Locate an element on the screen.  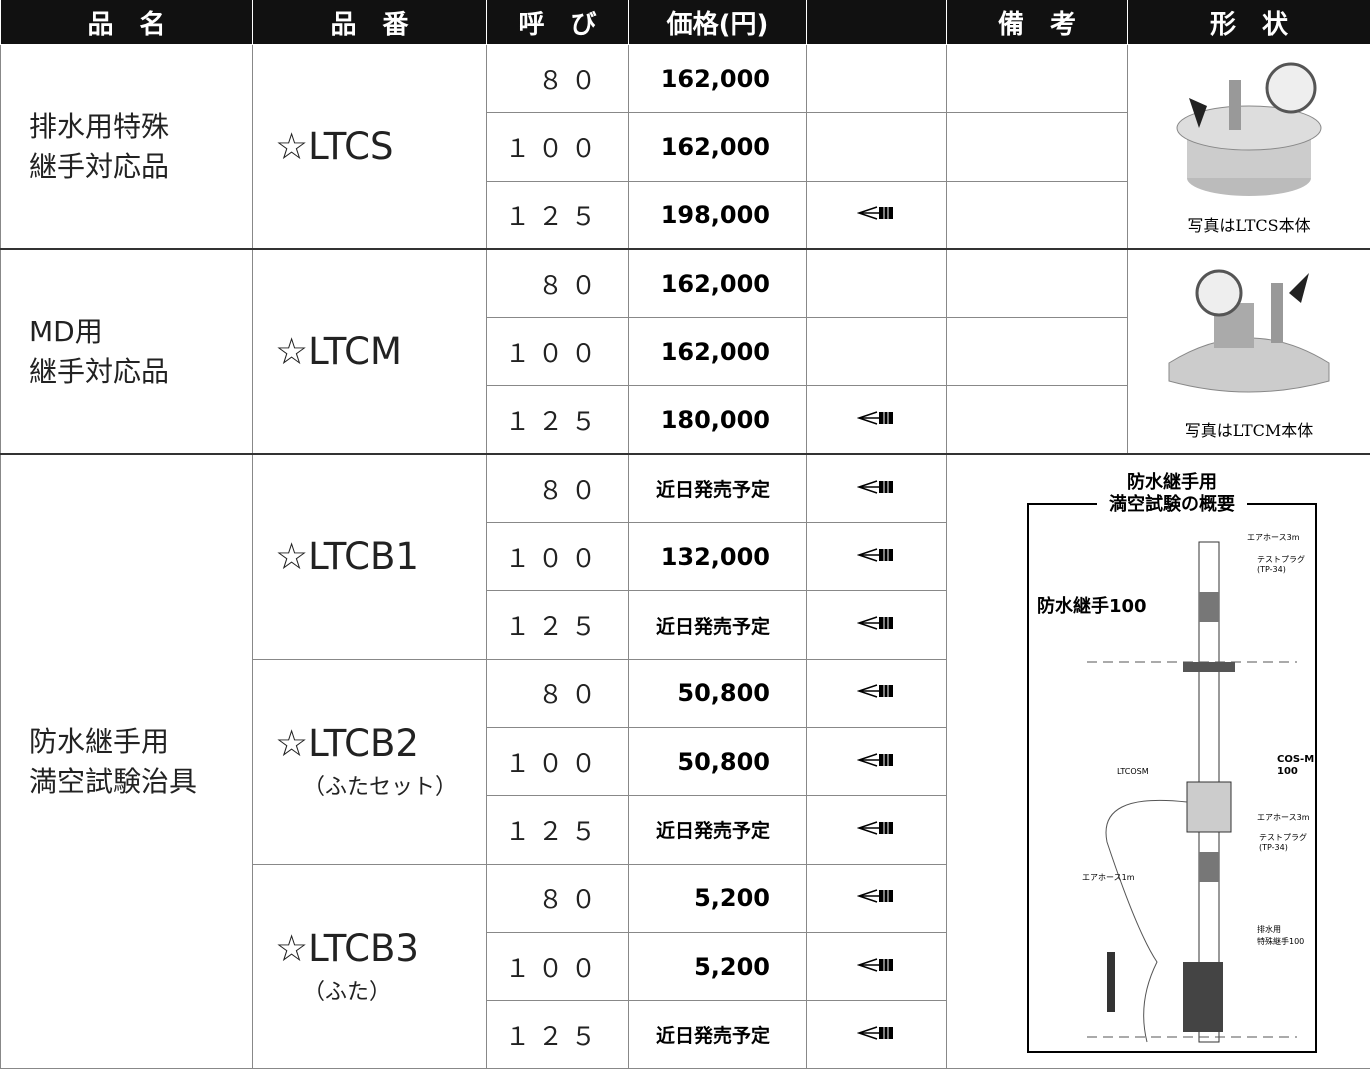
header-cell: 備 考 is located at coordinates (1037, 22).